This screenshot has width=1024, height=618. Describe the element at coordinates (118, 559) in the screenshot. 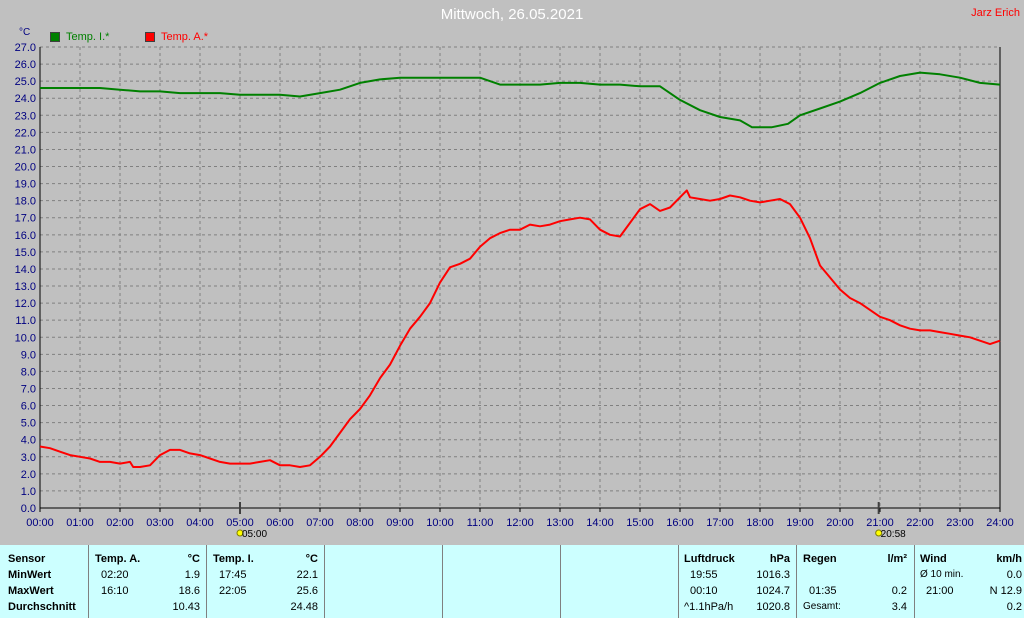

I see `temp-a-header: Temp. A.` at that location.